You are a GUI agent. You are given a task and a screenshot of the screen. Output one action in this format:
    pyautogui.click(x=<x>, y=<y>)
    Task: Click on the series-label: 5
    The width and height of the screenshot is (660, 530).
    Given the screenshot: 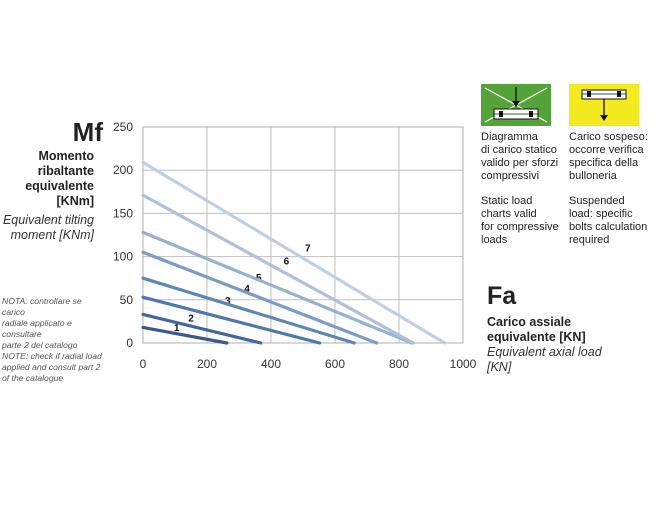 What is the action you would take?
    pyautogui.click(x=259, y=278)
    